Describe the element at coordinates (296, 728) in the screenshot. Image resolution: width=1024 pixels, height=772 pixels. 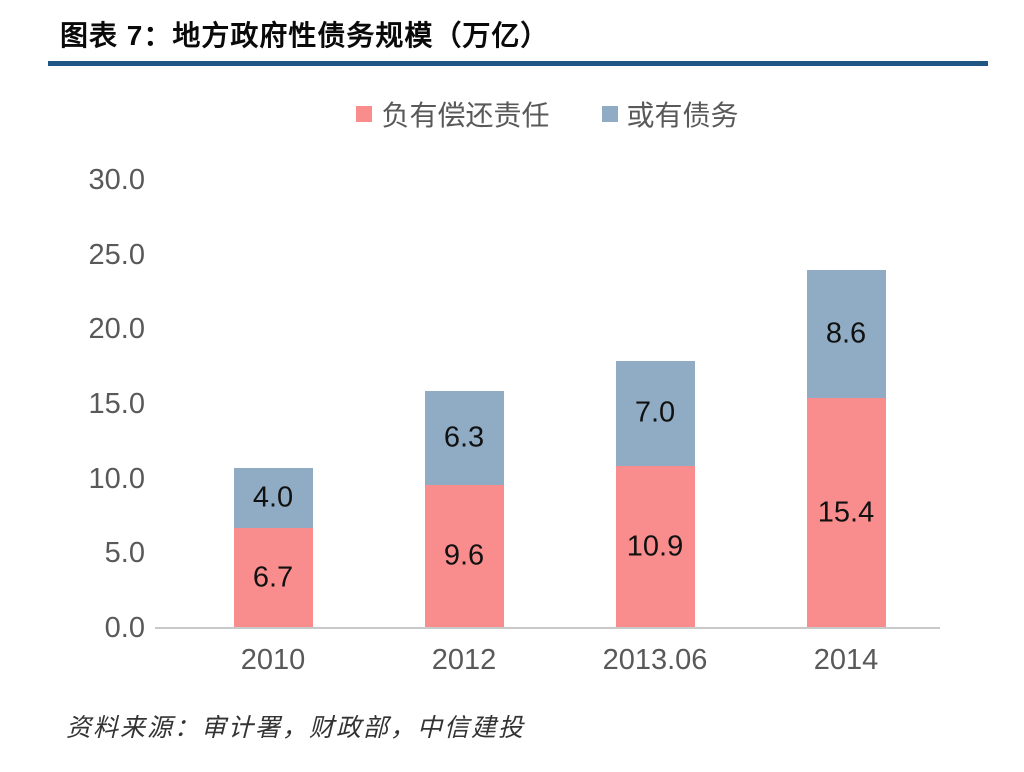
I see `source-note: 资料来源：审计署，财政部，中信建投` at that location.